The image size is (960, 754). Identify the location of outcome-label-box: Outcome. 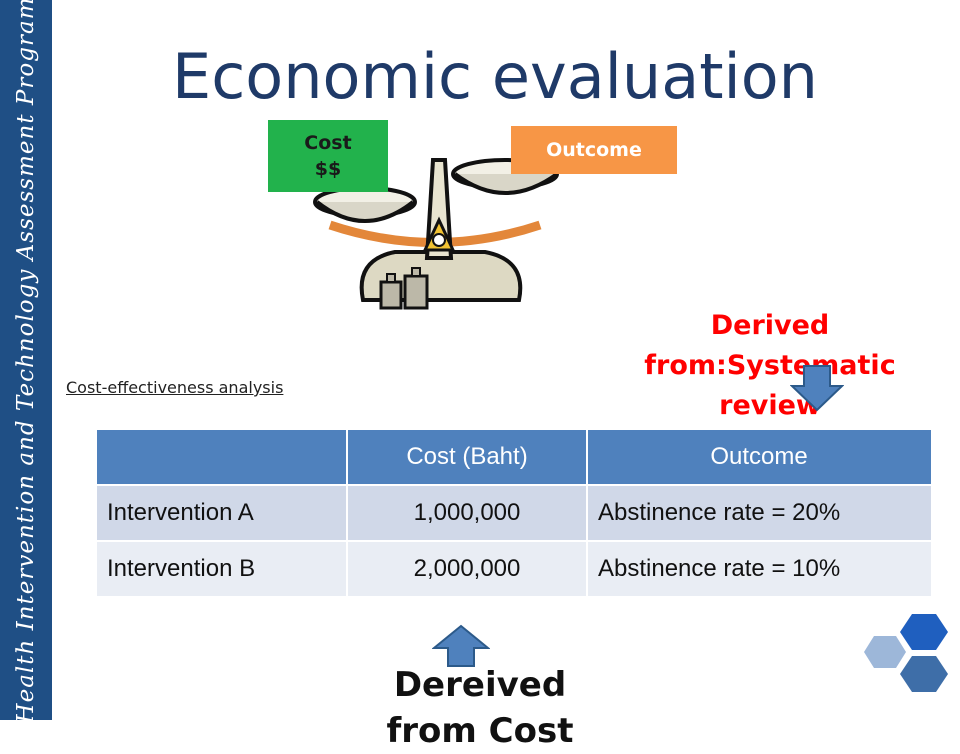
(594, 150).